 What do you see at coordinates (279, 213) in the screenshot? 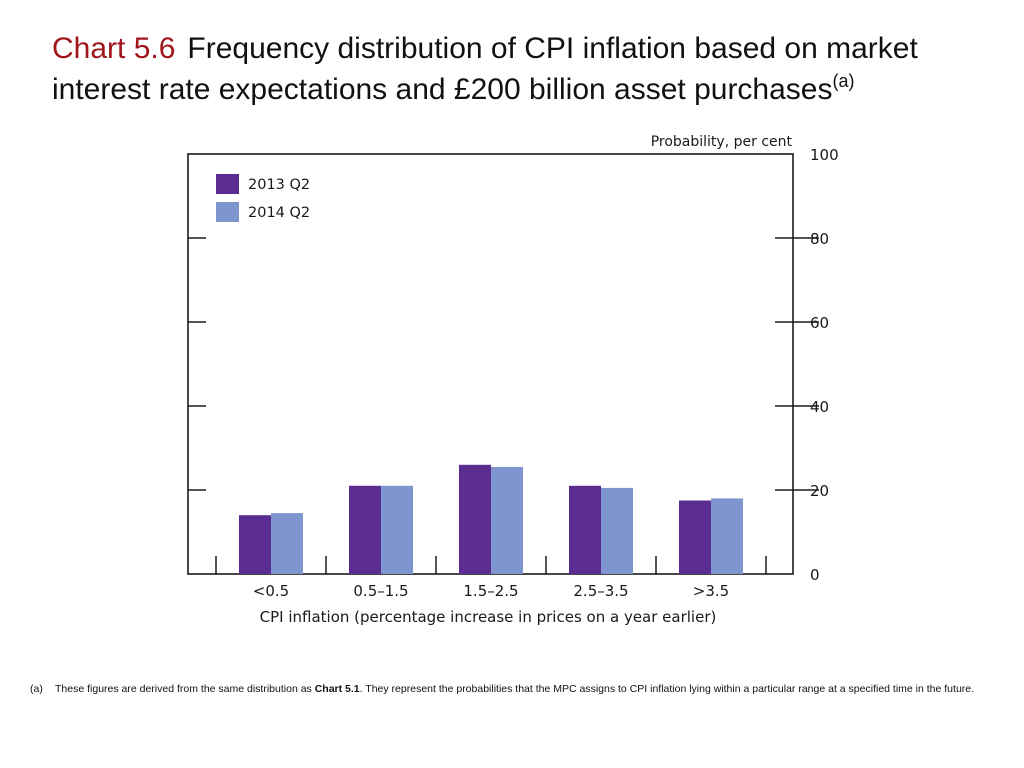
I see `legend-label: 2014 Q2` at bounding box center [279, 213].